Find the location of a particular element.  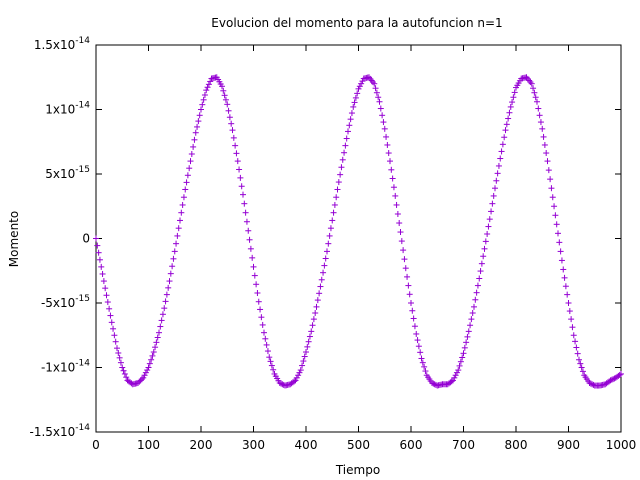

x-tick-label: 800 is located at coordinates (516, 445).